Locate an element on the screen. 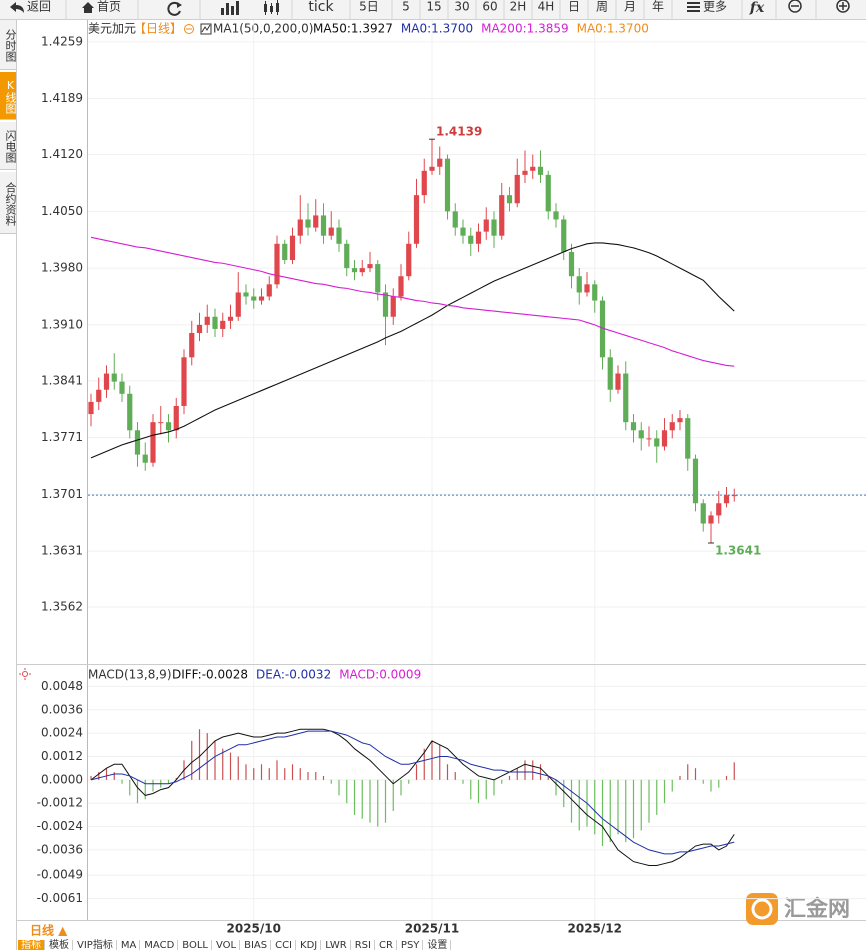 The image size is (866, 950). toolbar-button: 返回 is located at coordinates (39, 7).